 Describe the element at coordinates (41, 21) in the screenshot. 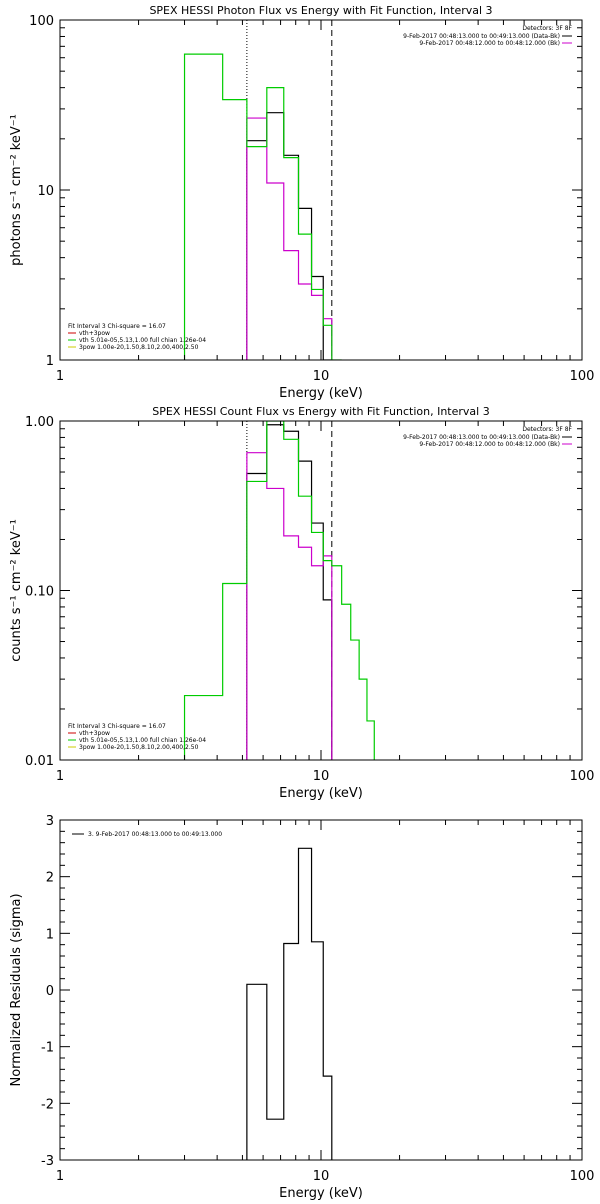

I see `y-tick-label: 100` at that location.